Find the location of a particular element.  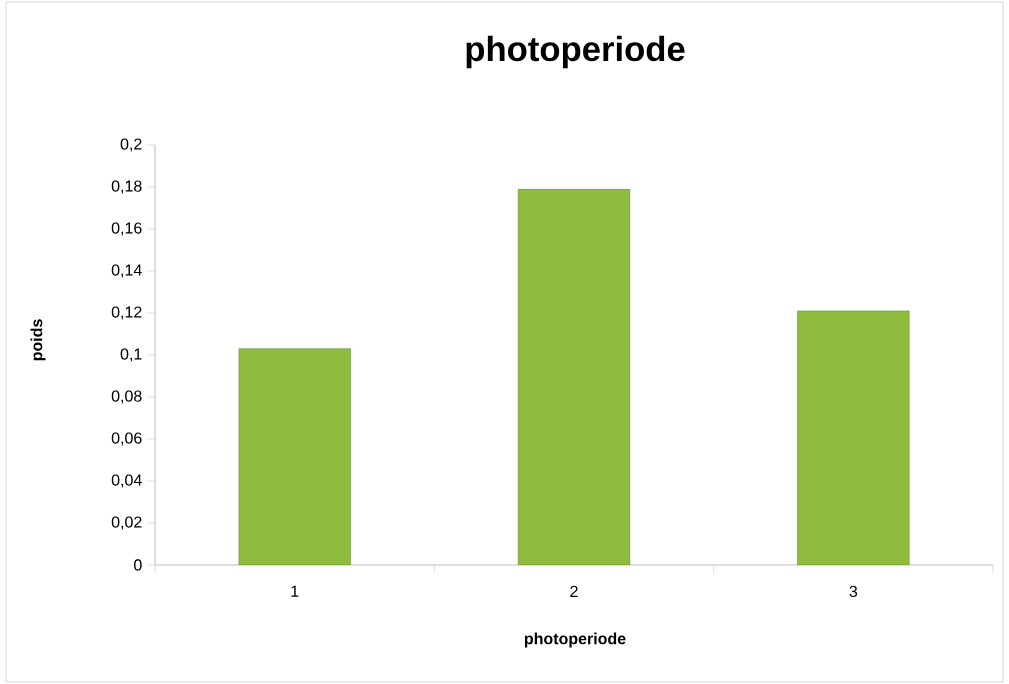

y-tick-label: 0,1 is located at coordinates (131, 355).